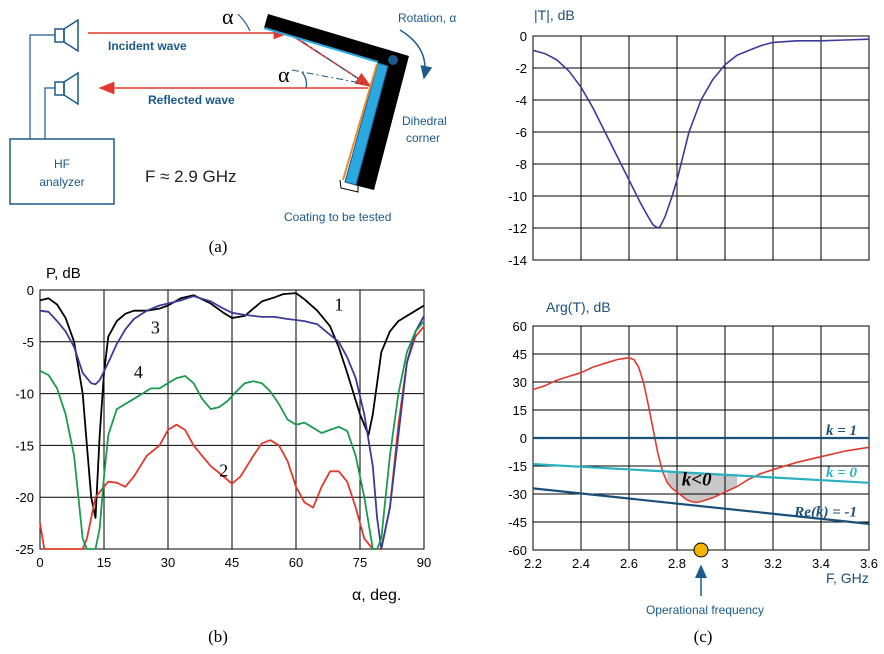  Describe the element at coordinates (517, 550) in the screenshot. I see `y-tick-label: -60` at that location.